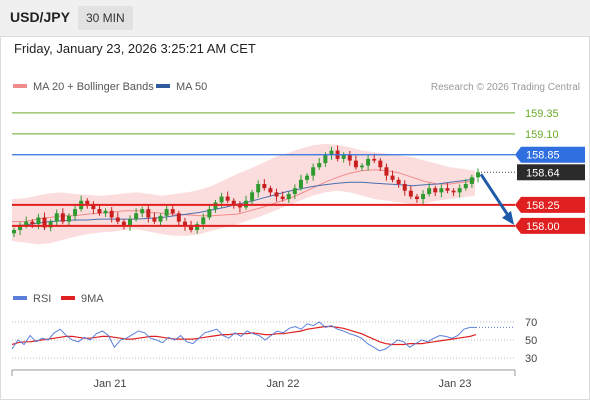 The image size is (590, 400). Describe the element at coordinates (135, 48) in the screenshot. I see `timestamp: Friday, January 23, 2026 3:25:21 AM CET` at that location.